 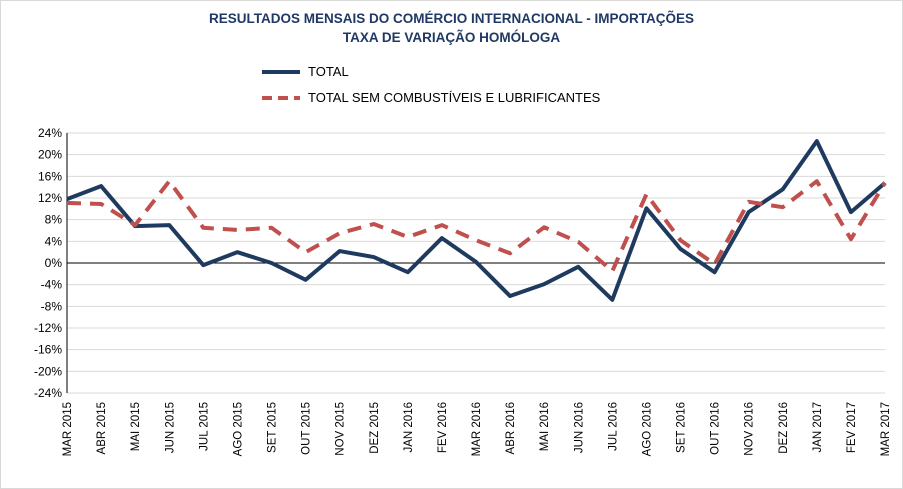 I want to click on y-tick-label: 12%, so click(x=50, y=198).